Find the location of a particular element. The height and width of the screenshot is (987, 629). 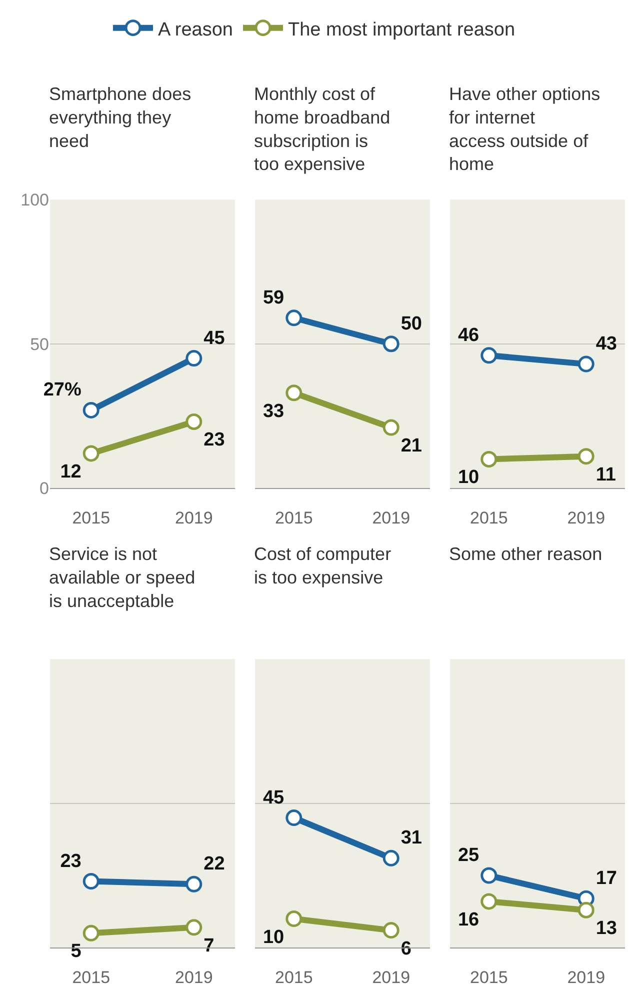

data-label: 16 is located at coordinates (469, 919).